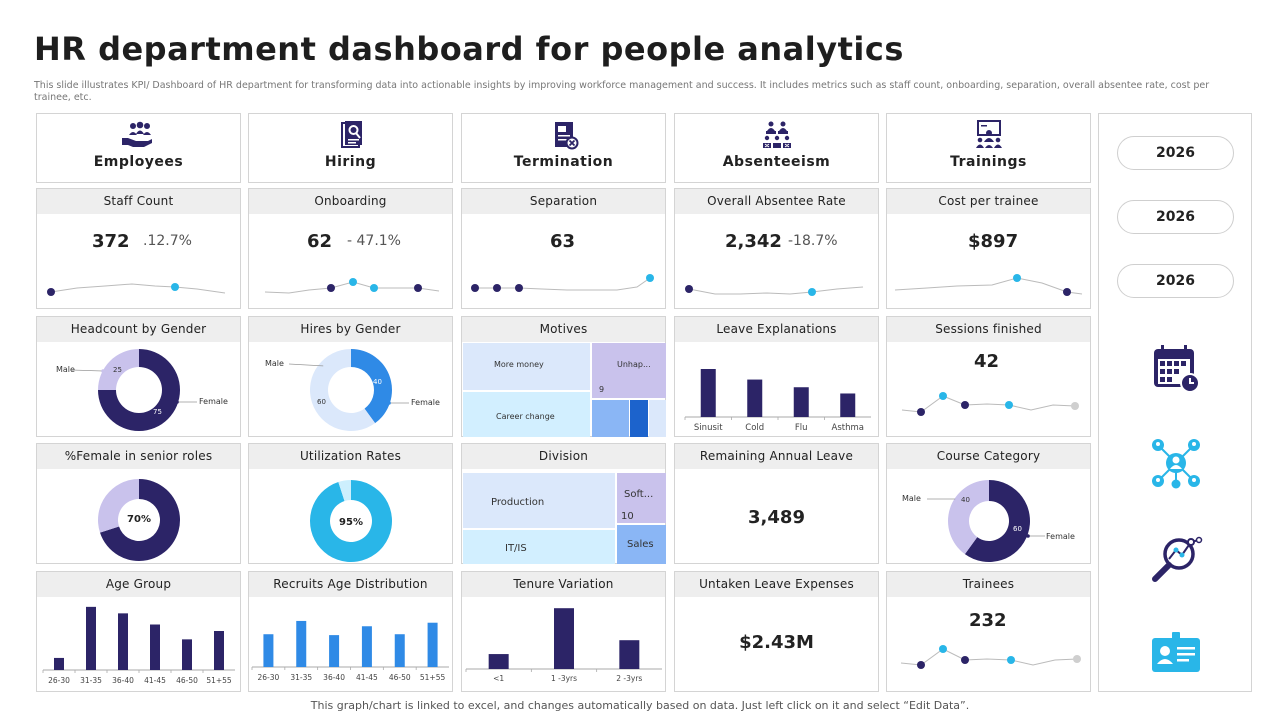 The width and height of the screenshot is (1280, 720). What do you see at coordinates (321, 402) in the screenshot?
I see `male-value: 60` at bounding box center [321, 402].